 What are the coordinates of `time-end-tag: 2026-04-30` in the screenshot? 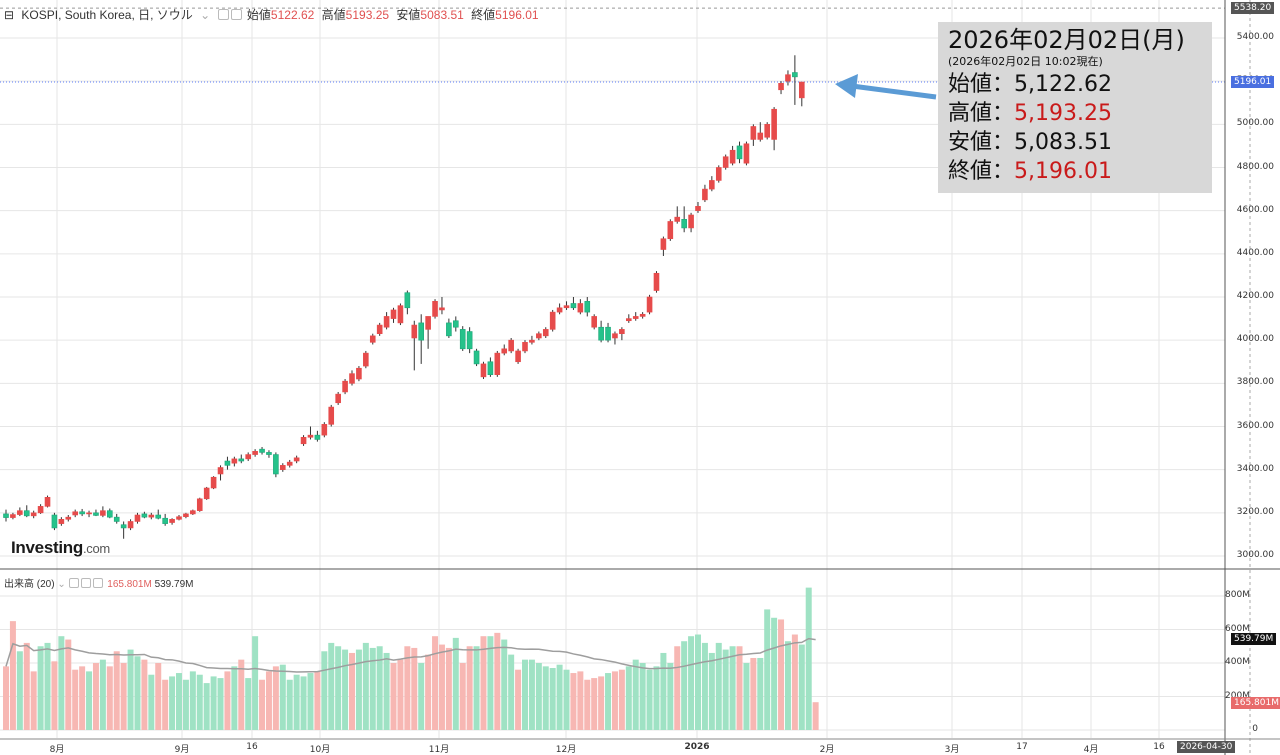 It's located at (1206, 747).